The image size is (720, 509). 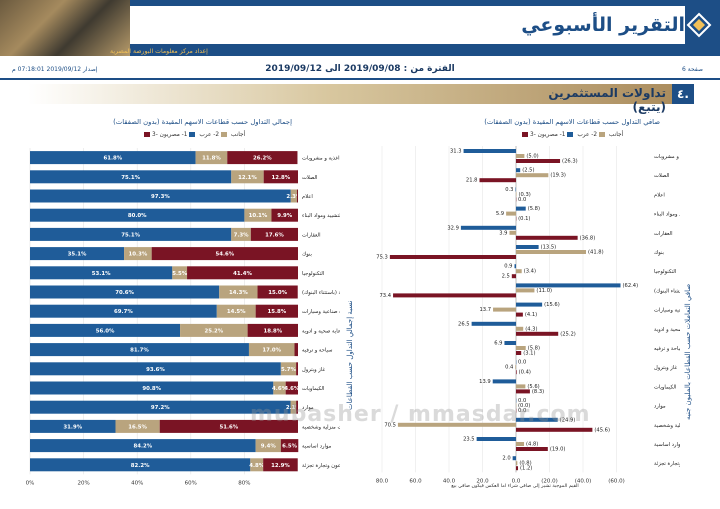 What do you see at coordinates (247, 178) in the screenshot?
I see `left-bar-value-label: 12.1%` at bounding box center [247, 178].